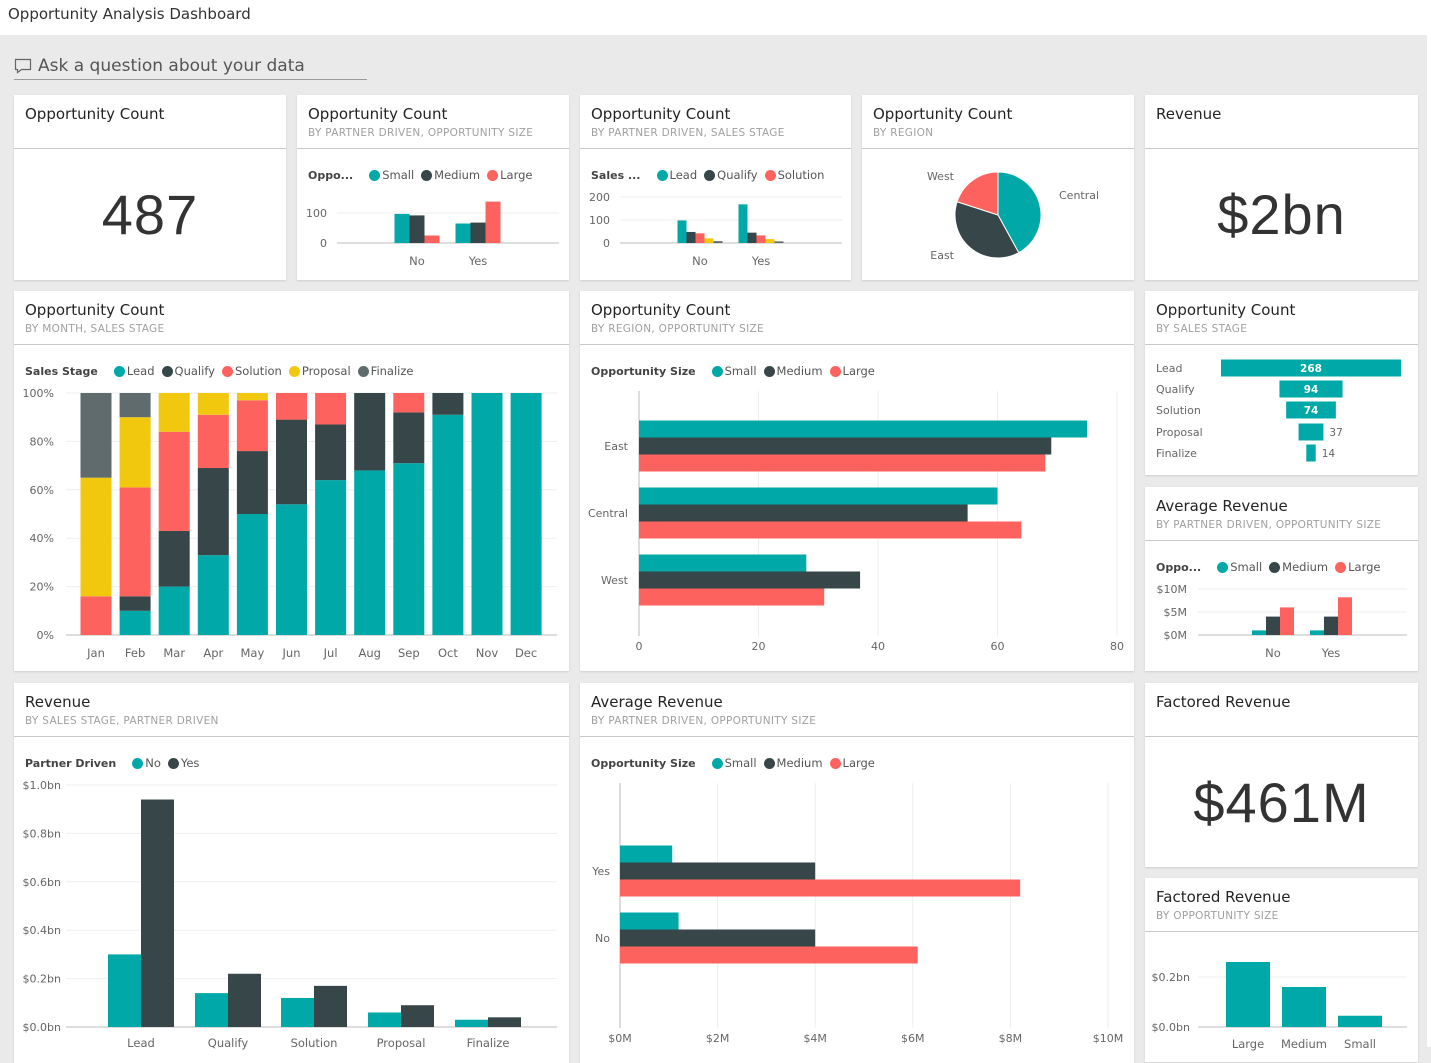  Describe the element at coordinates (718, 242) in the screenshot. I see `bar-finalize` at that location.